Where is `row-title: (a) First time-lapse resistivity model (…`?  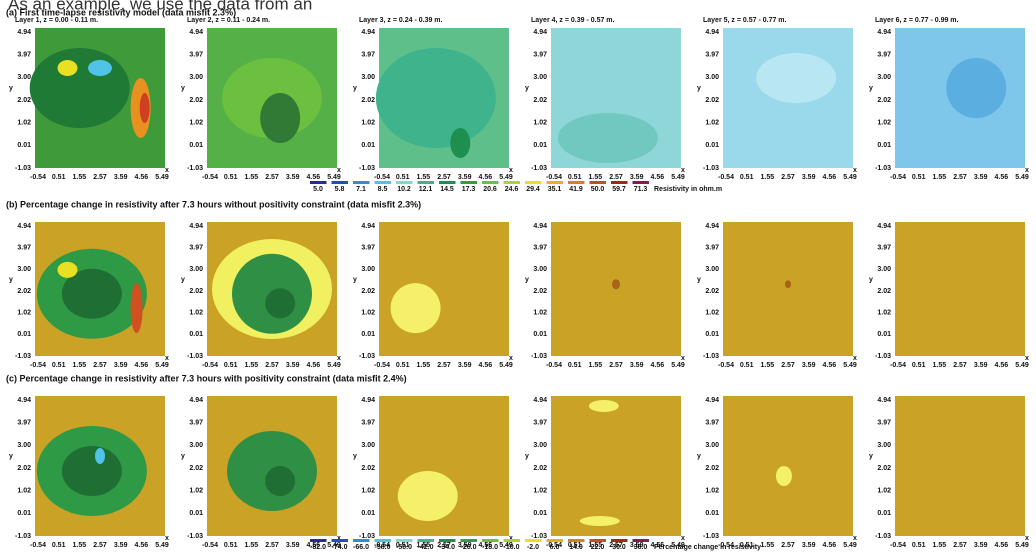 row-title: (a) First time-lapse resistivity model (… is located at coordinates (121, 12).